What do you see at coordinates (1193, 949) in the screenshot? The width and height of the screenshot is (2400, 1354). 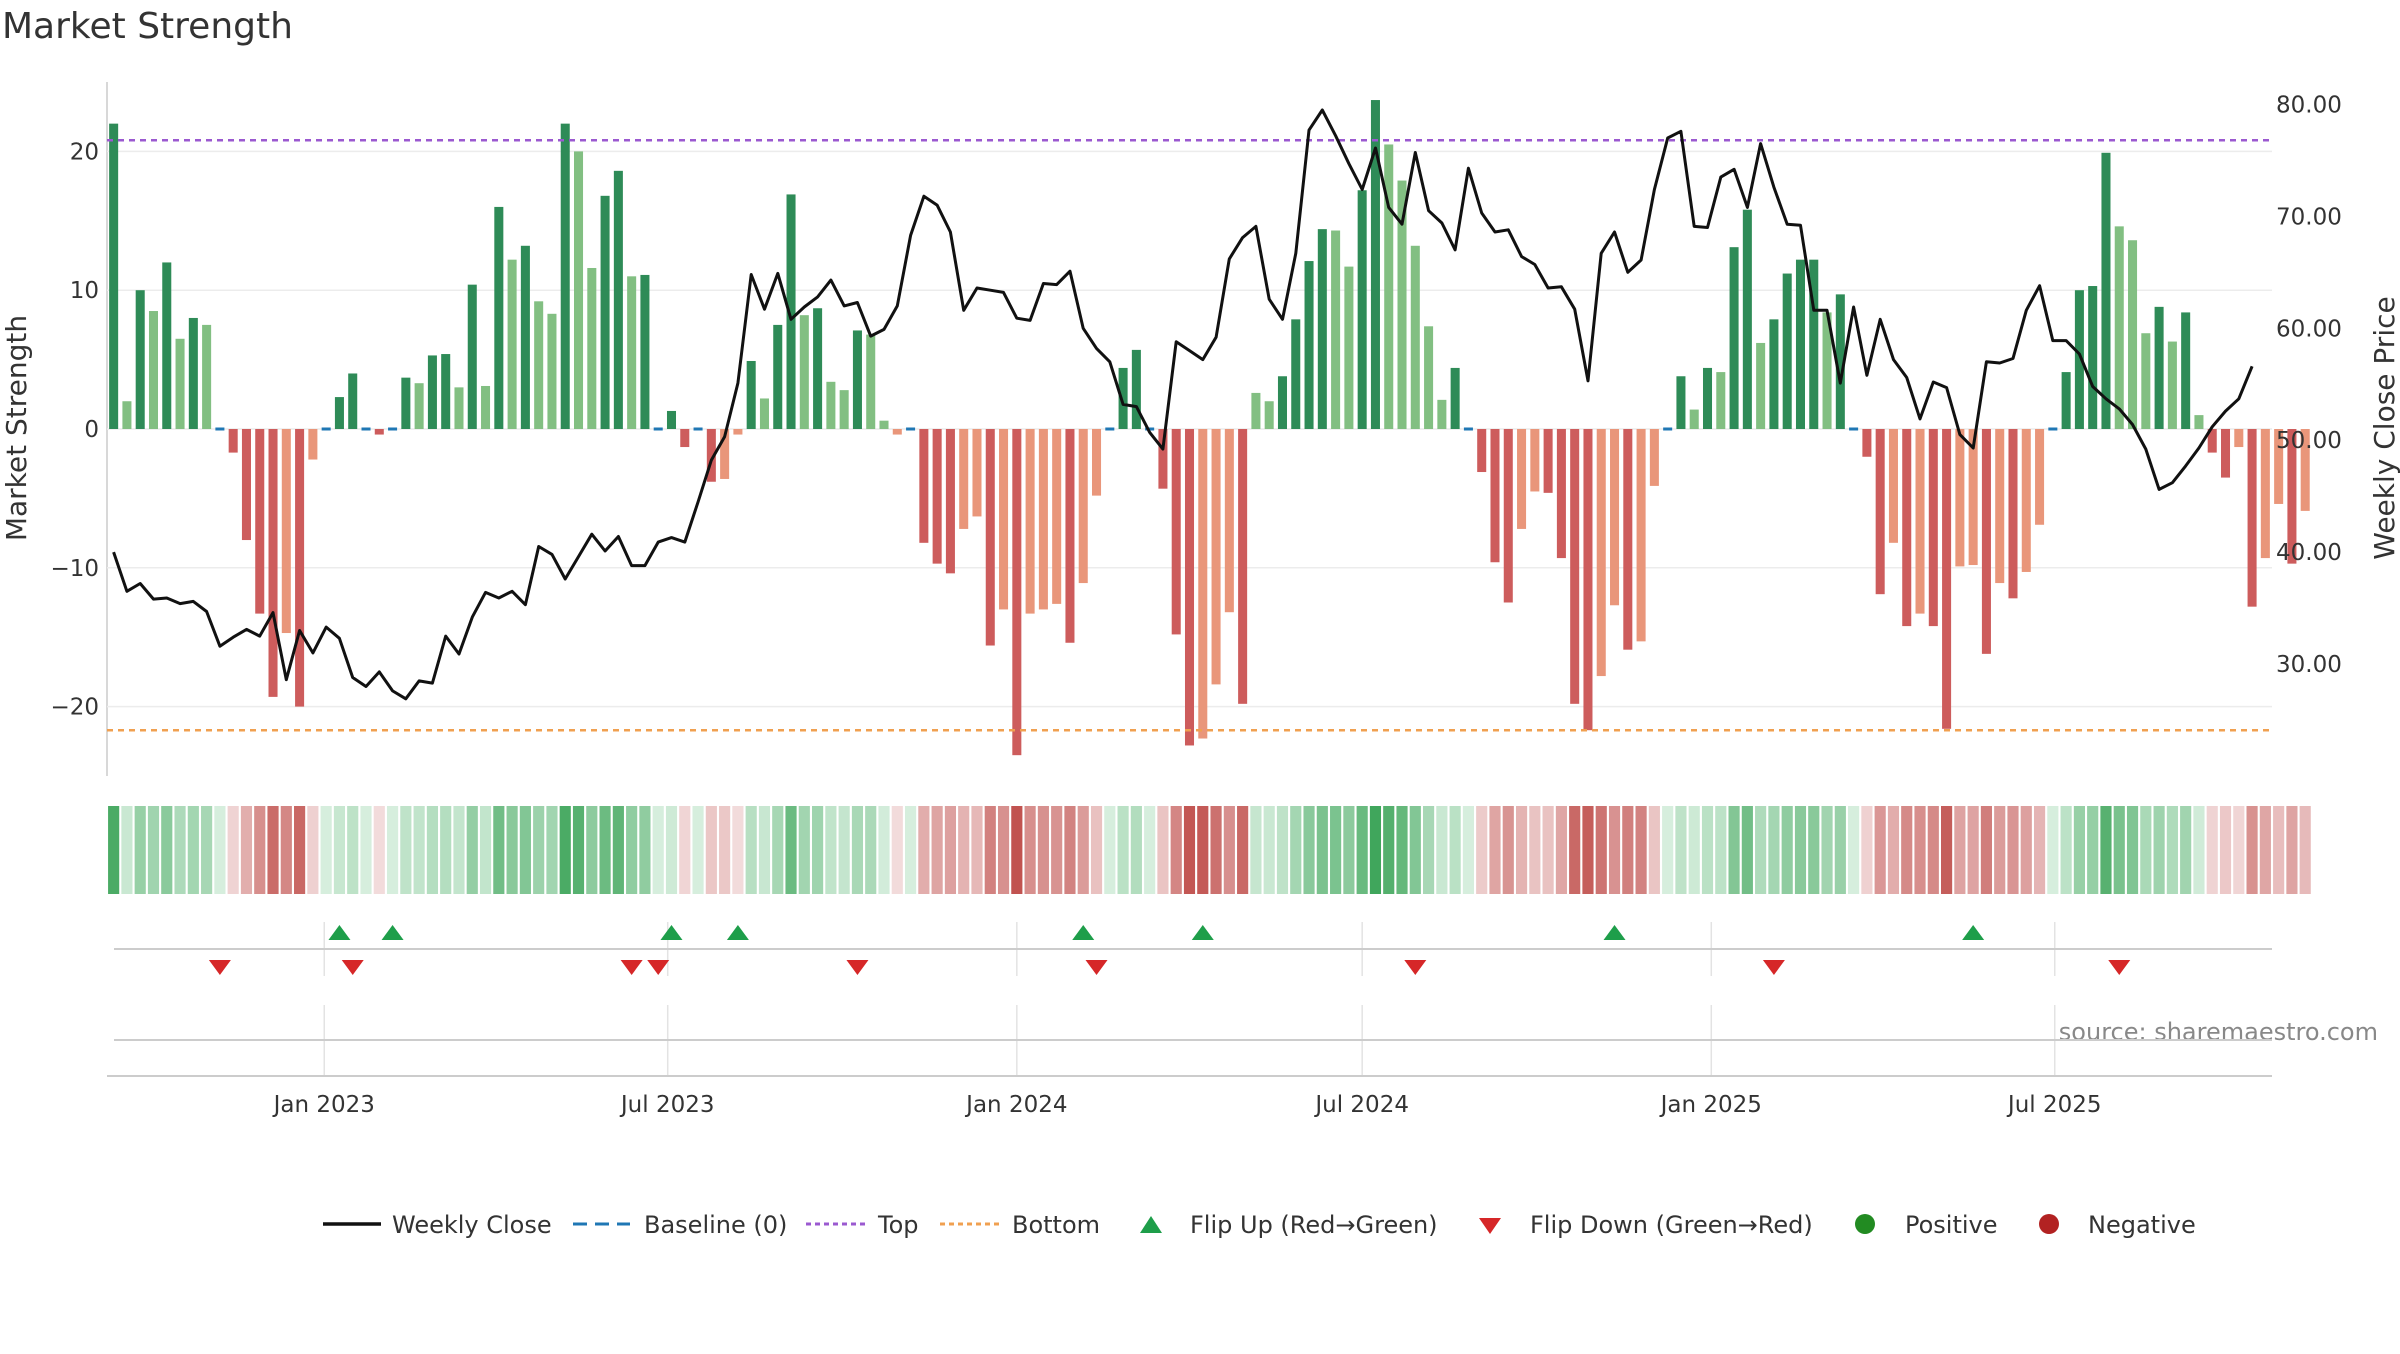 I see `flip-markers` at bounding box center [1193, 949].